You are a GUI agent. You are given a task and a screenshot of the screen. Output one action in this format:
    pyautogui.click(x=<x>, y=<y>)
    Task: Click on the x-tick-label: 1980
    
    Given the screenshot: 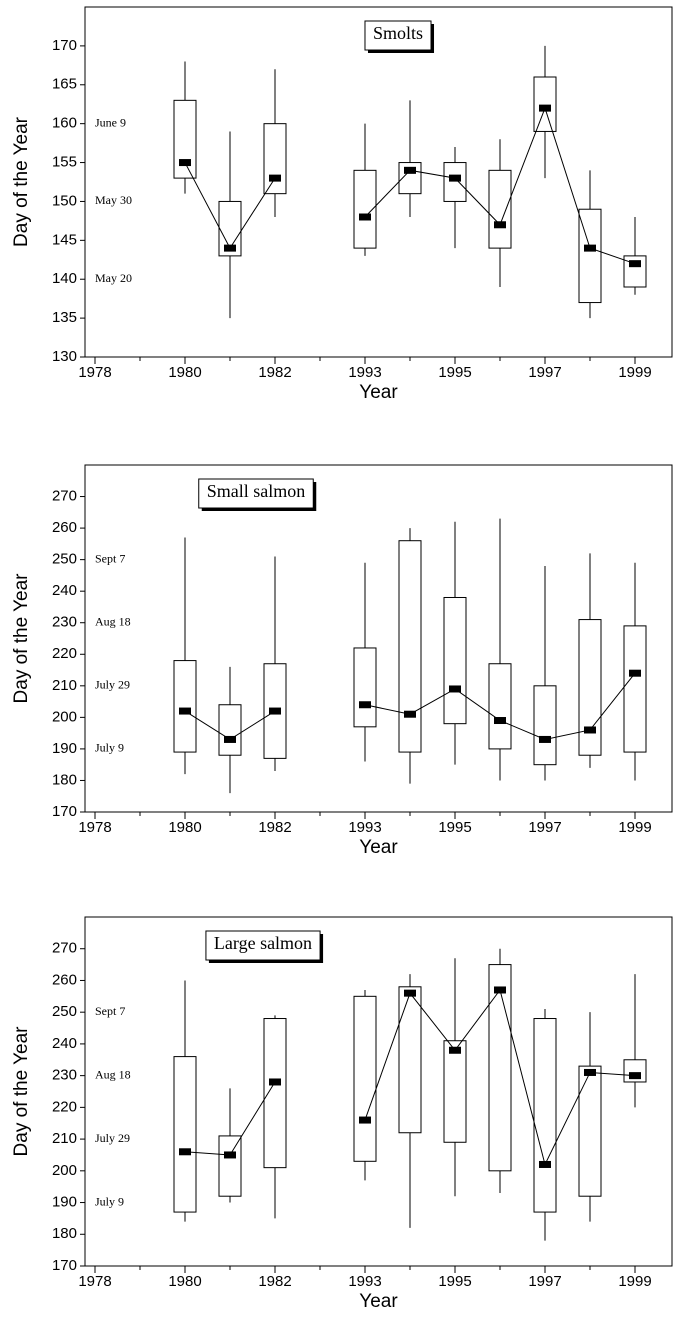 What is the action you would take?
    pyautogui.click(x=184, y=1281)
    